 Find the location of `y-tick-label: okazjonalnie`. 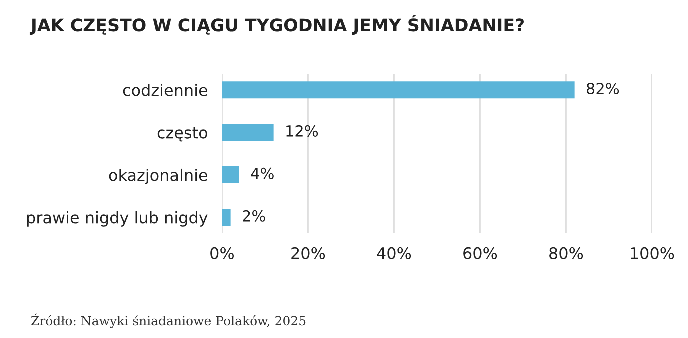

y-tick-label: okazjonalnie is located at coordinates (158, 176).